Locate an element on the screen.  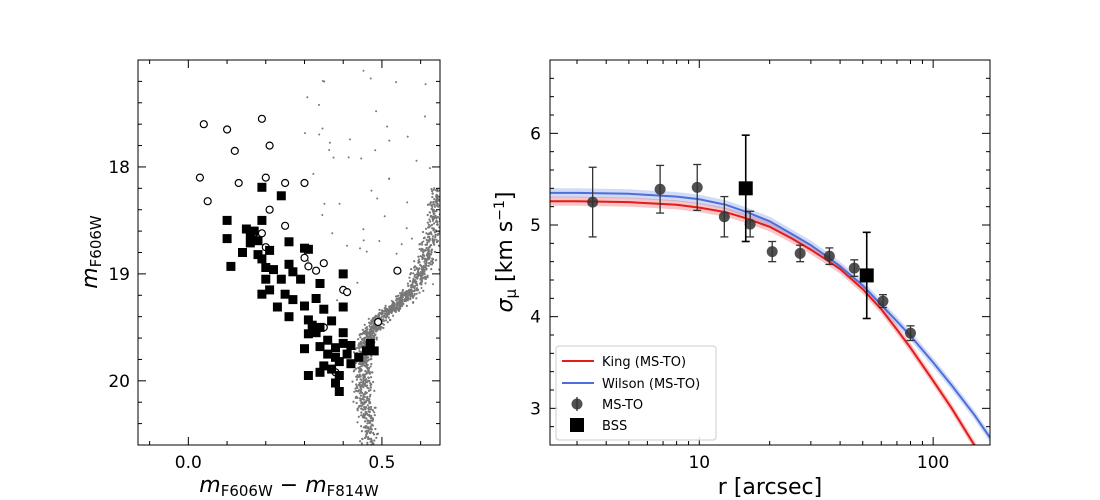
dispersion-x-tick-label: 10 is located at coordinates (699, 463).